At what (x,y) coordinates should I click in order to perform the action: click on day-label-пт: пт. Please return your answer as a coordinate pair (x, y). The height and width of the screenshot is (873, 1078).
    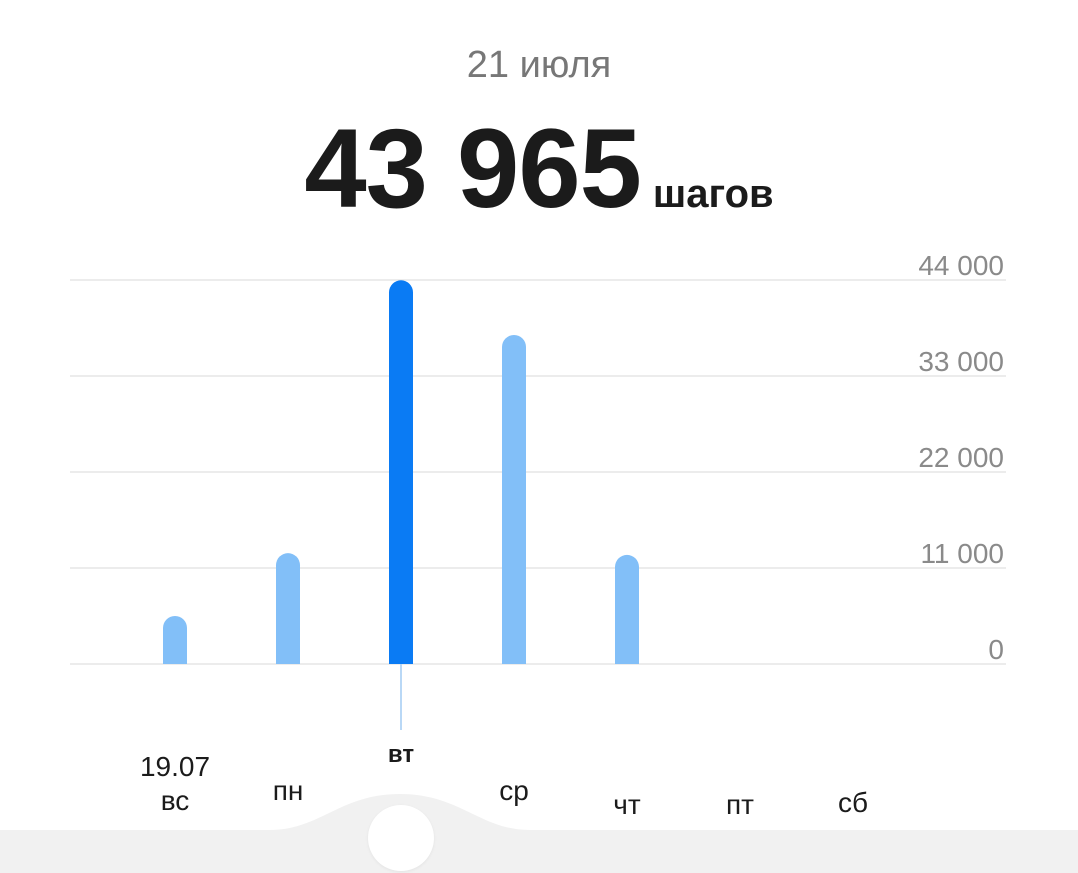
    Looking at the image, I should click on (740, 804).